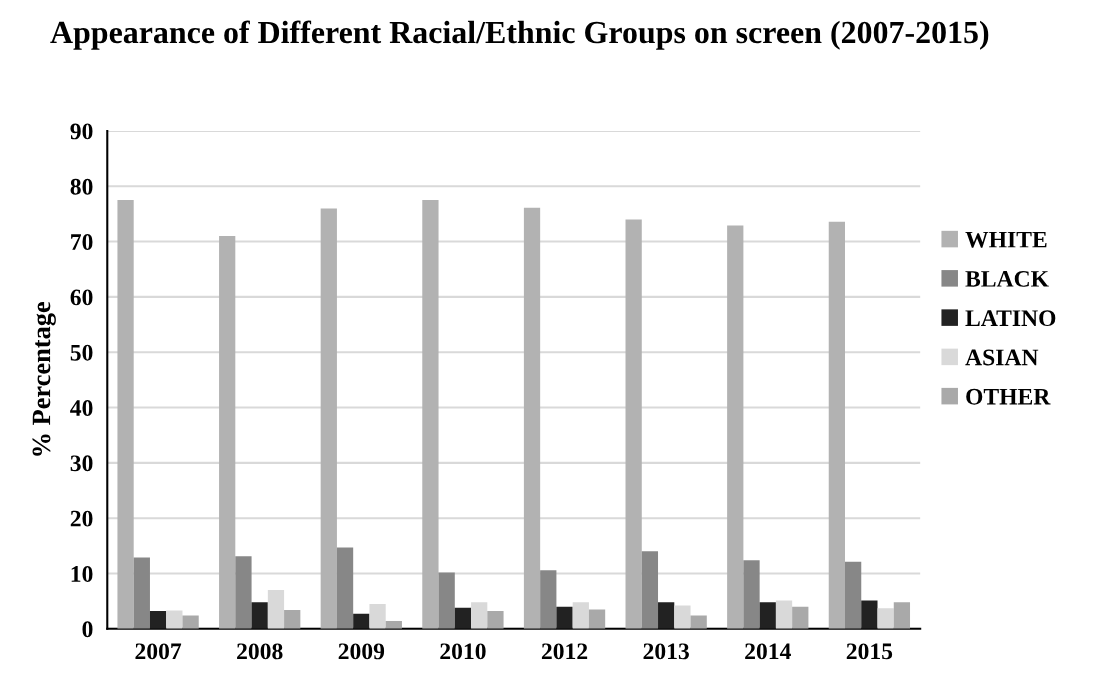 This screenshot has height=682, width=1106. Describe the element at coordinates (81, 186) in the screenshot. I see `y-tick-label: 80` at that location.